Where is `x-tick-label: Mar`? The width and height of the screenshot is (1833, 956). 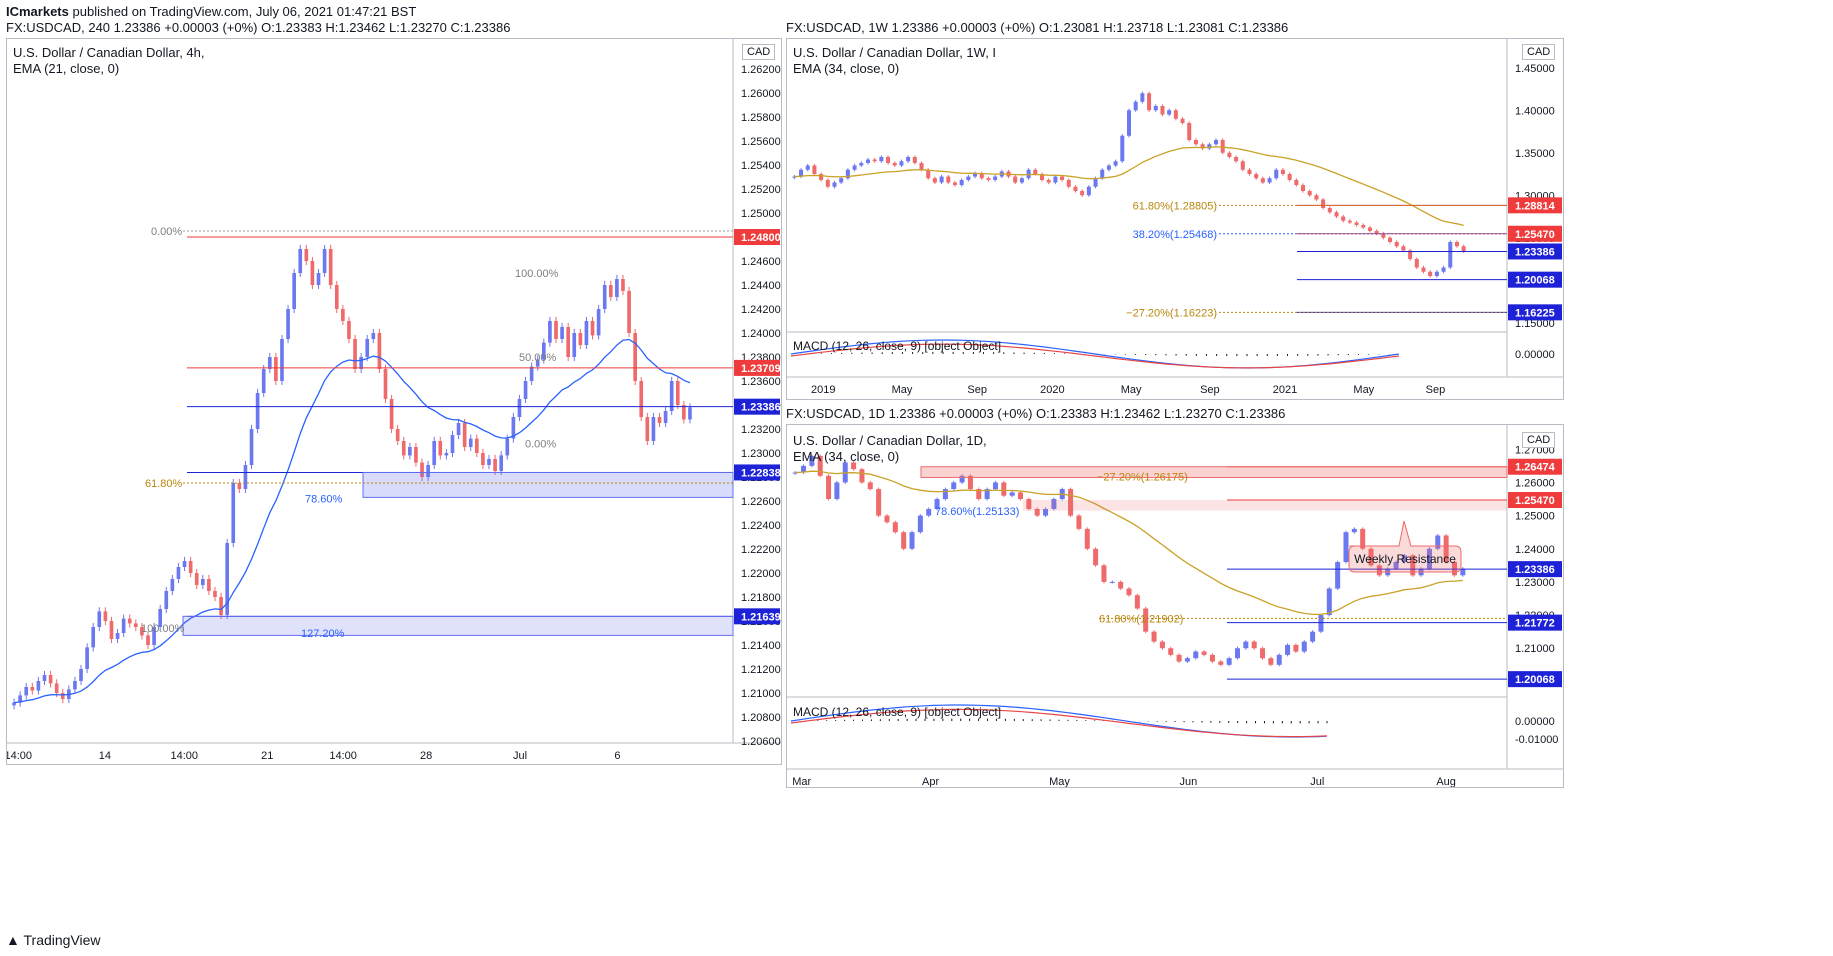 x-tick-label: Mar is located at coordinates (801, 781).